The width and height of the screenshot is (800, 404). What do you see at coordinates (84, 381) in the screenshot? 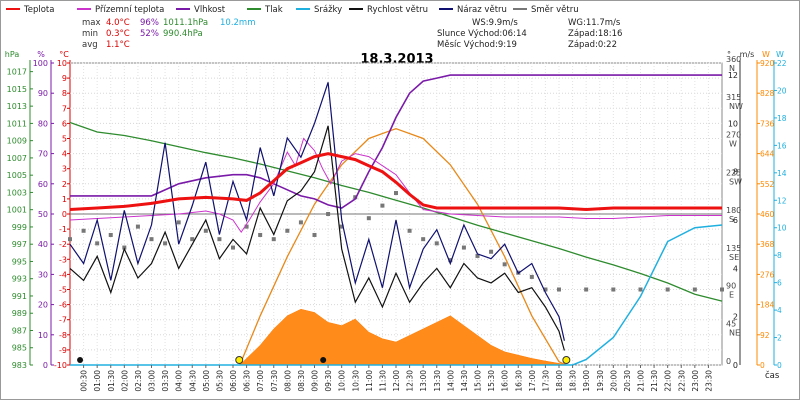
I see `time-tick-label: 00:30` at bounding box center [84, 381].